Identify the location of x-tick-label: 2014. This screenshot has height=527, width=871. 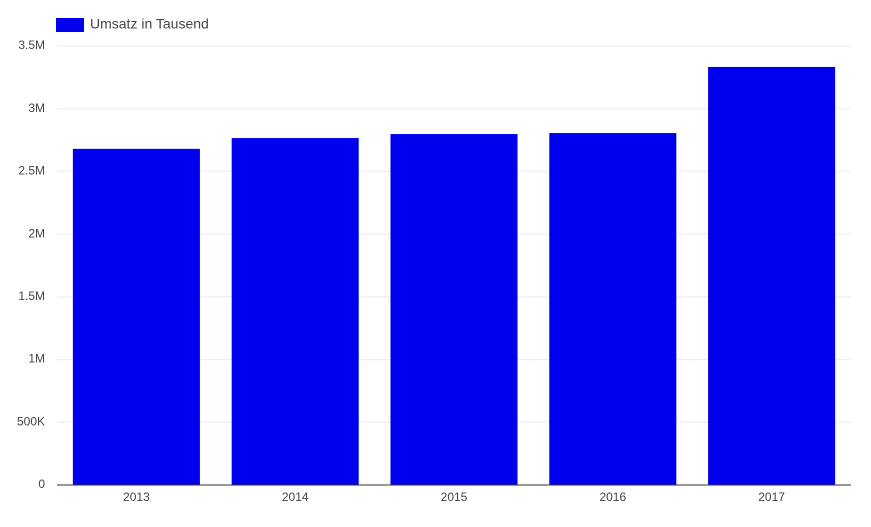
(295, 497).